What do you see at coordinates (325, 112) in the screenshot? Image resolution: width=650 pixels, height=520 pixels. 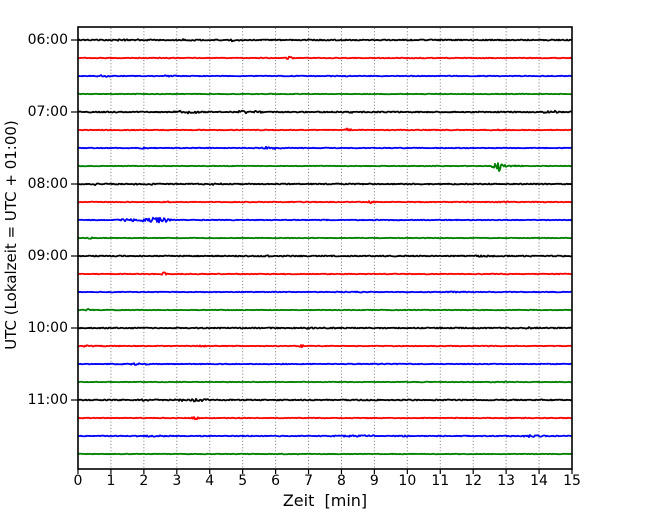 I see `seismo-trace-07:00` at bounding box center [325, 112].